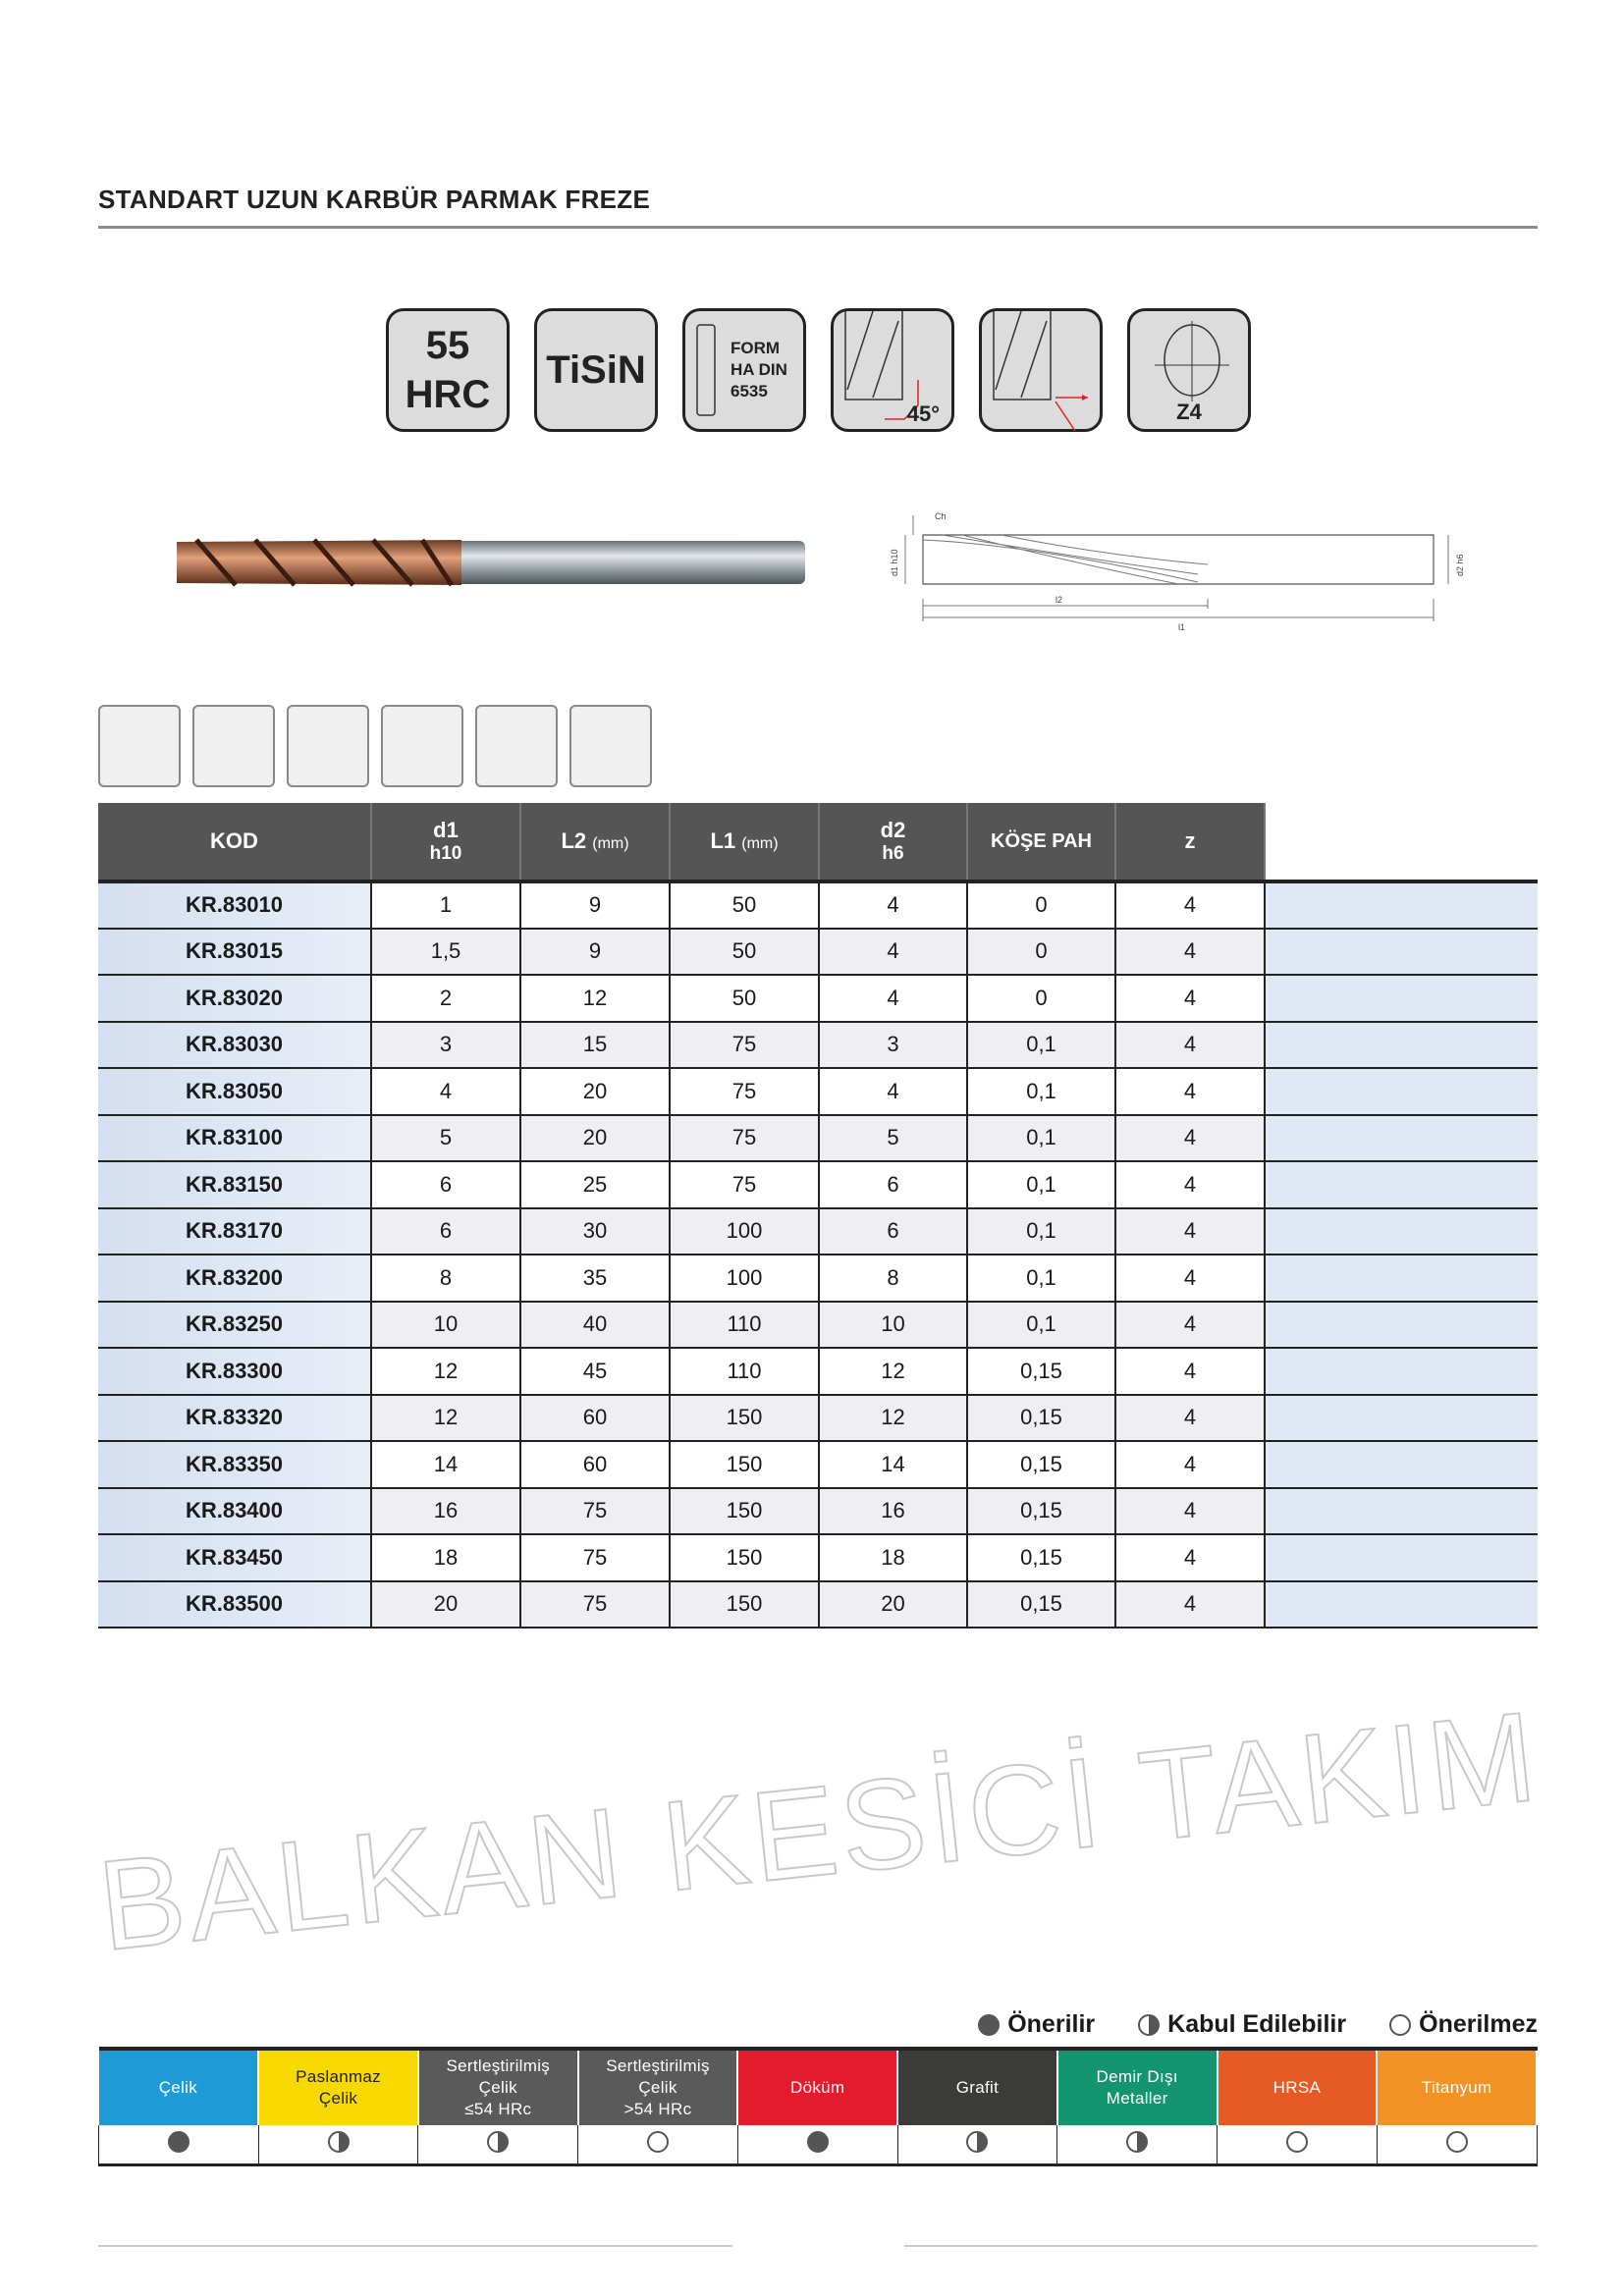 The height and width of the screenshot is (2296, 1624). Describe the element at coordinates (893, 1418) in the screenshot. I see `cell-d2: 12` at that location.